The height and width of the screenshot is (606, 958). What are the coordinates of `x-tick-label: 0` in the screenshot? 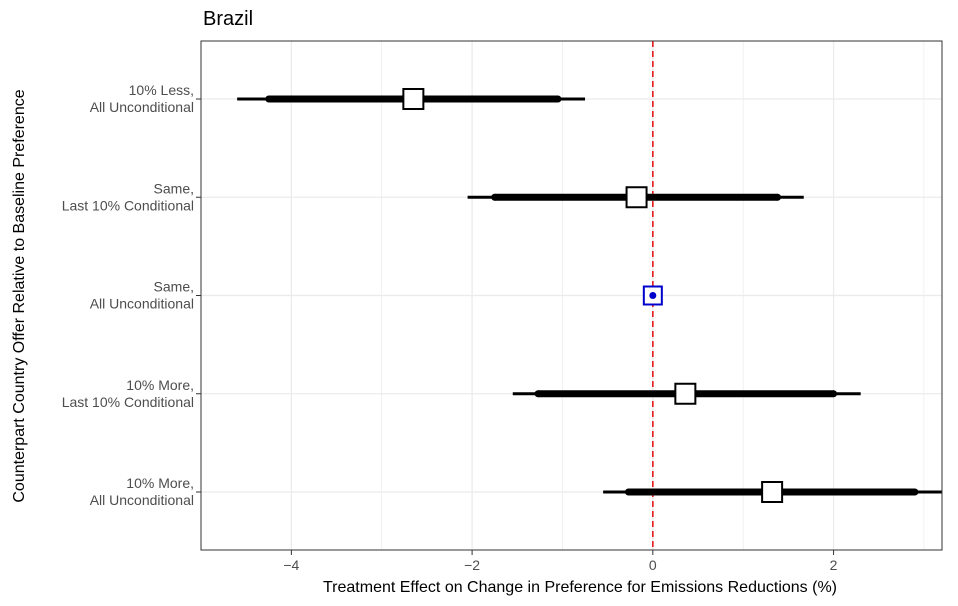 It's located at (653, 565).